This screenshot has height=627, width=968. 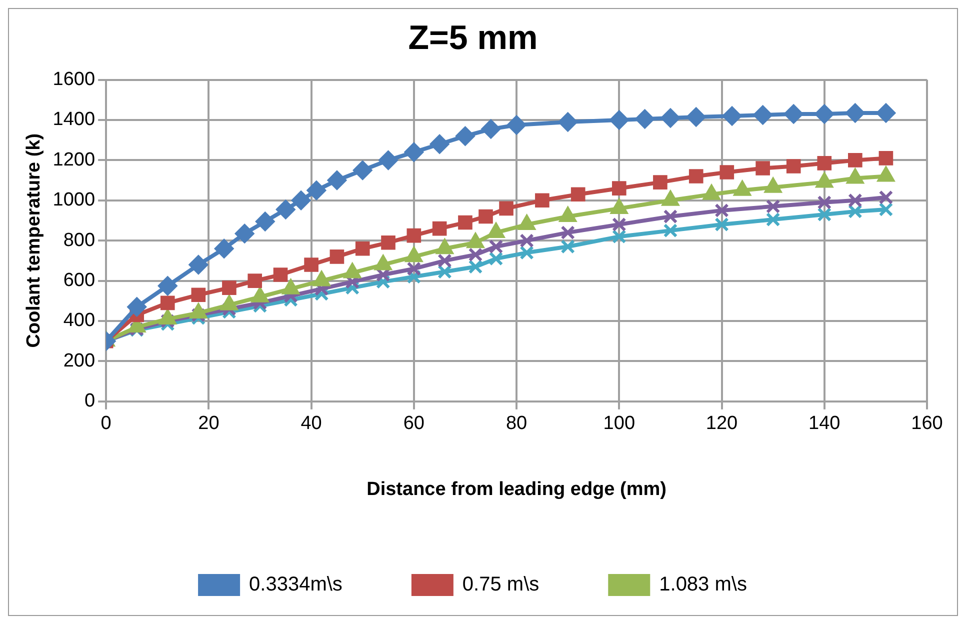 What do you see at coordinates (516, 489) in the screenshot?
I see `x-axis-title: Distance from leading edge (mm)` at bounding box center [516, 489].